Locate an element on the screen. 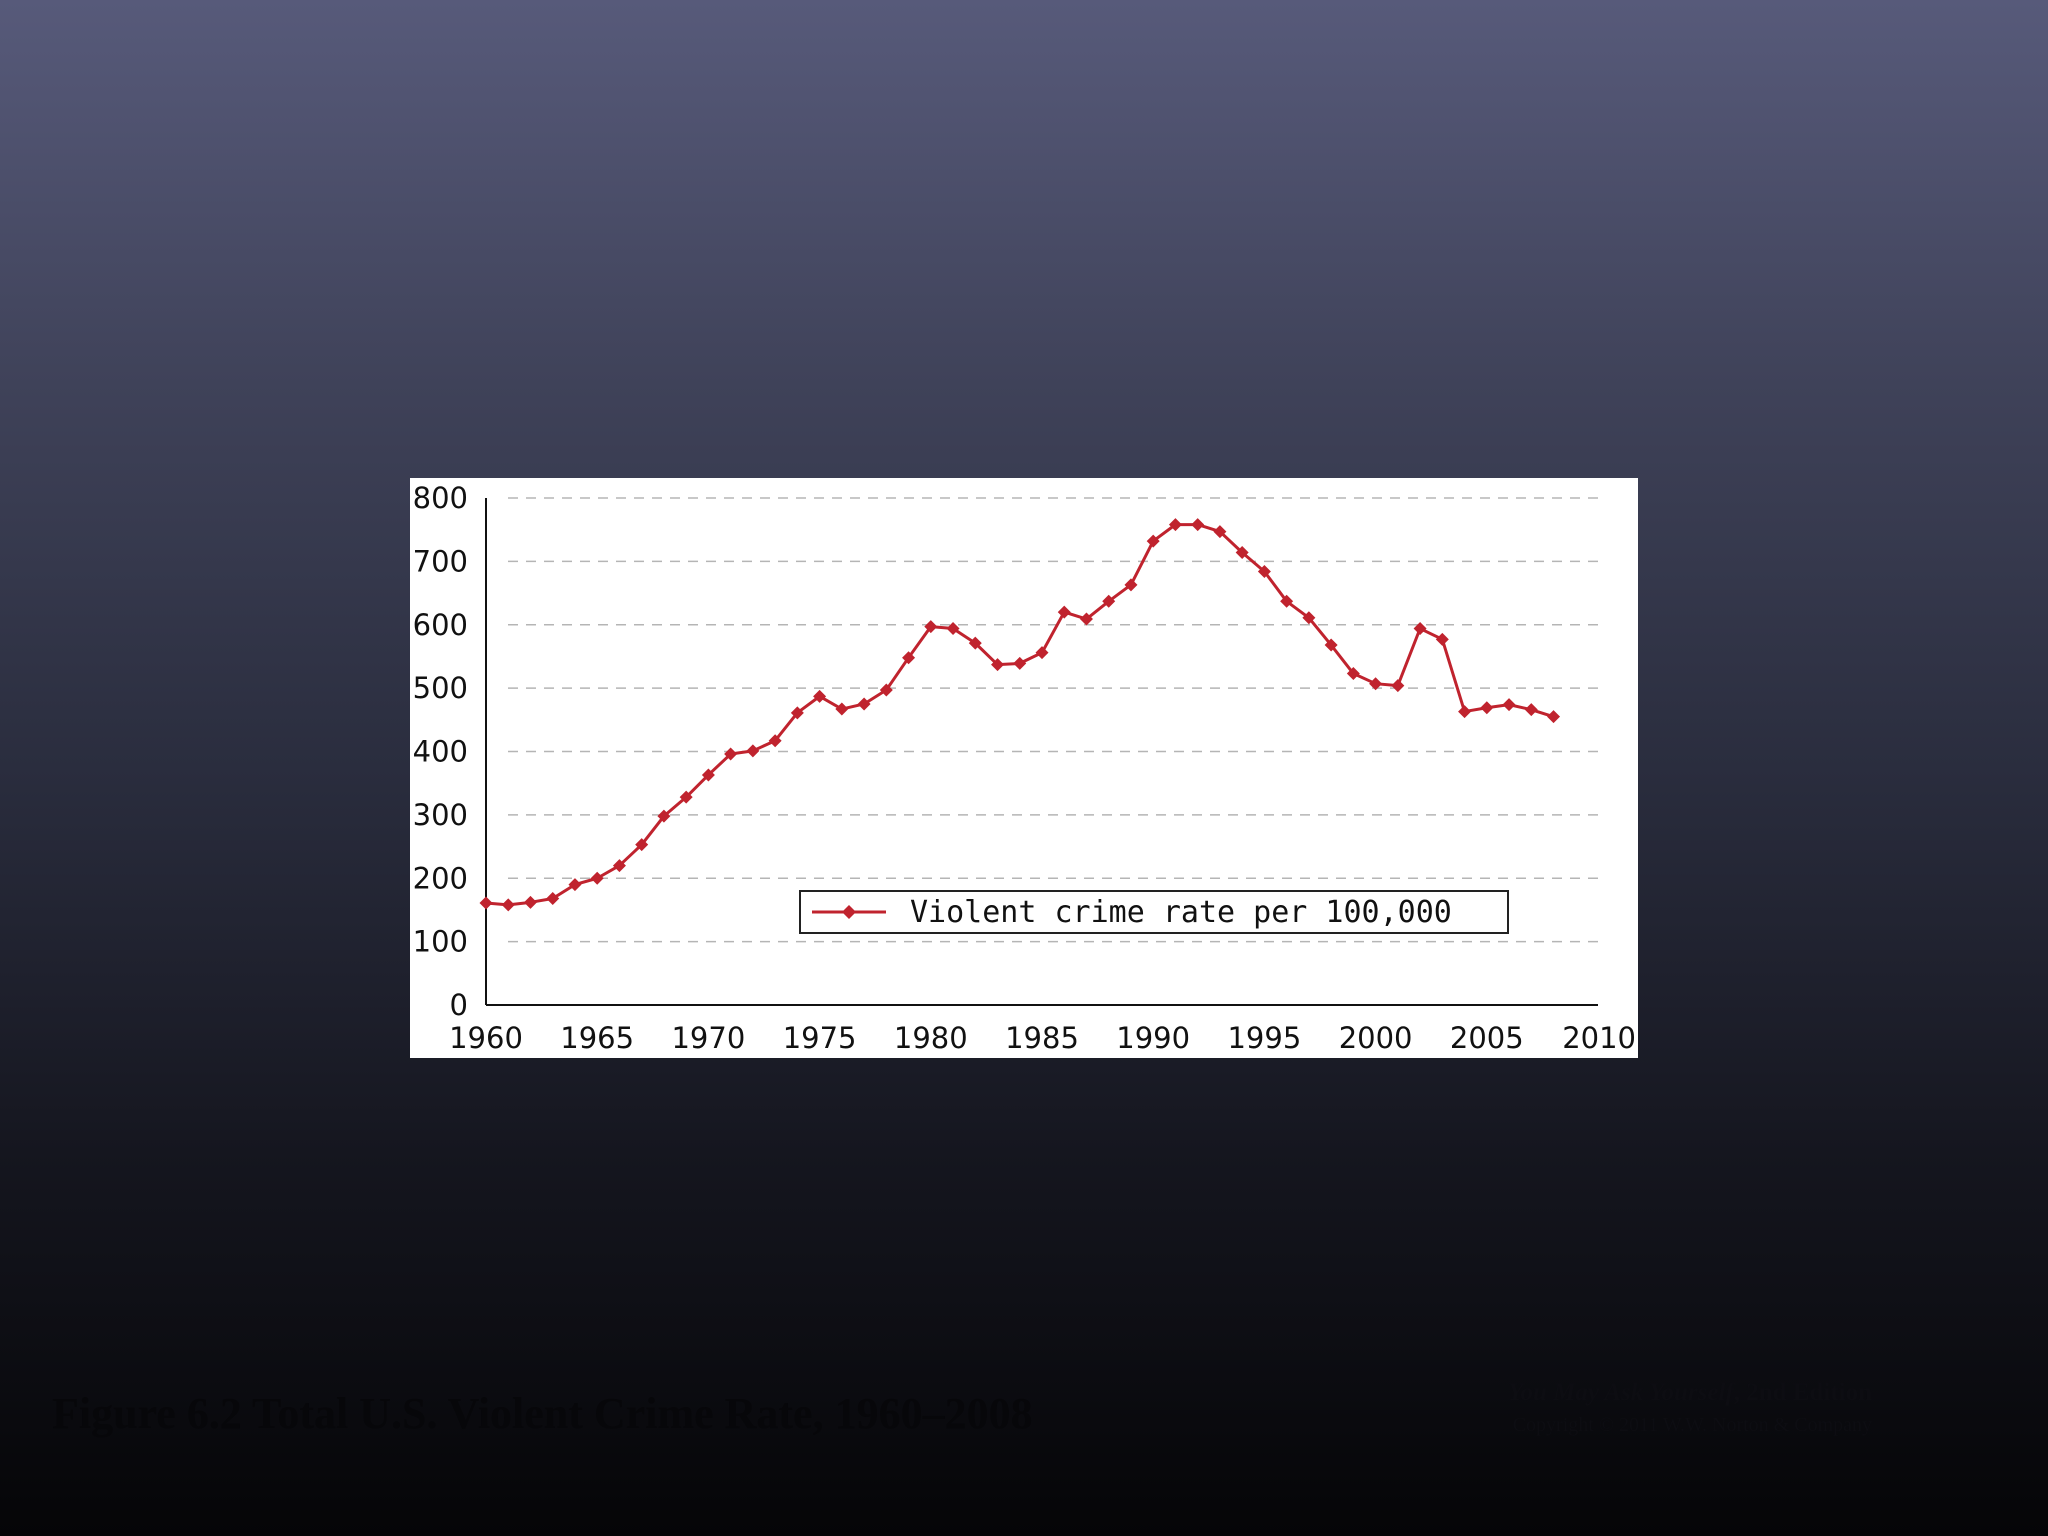  book-title-line: You May Ask Yourself, 2nd Edition is located at coordinates (1690, 1393).